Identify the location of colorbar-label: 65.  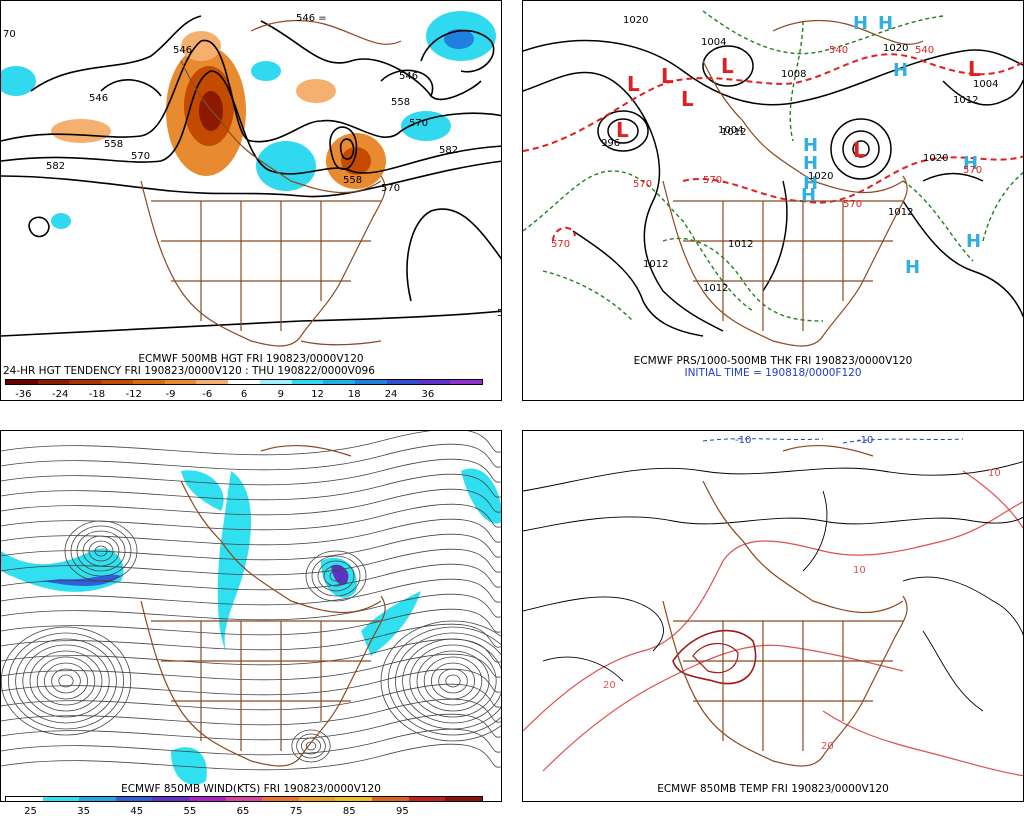
(243, 811).